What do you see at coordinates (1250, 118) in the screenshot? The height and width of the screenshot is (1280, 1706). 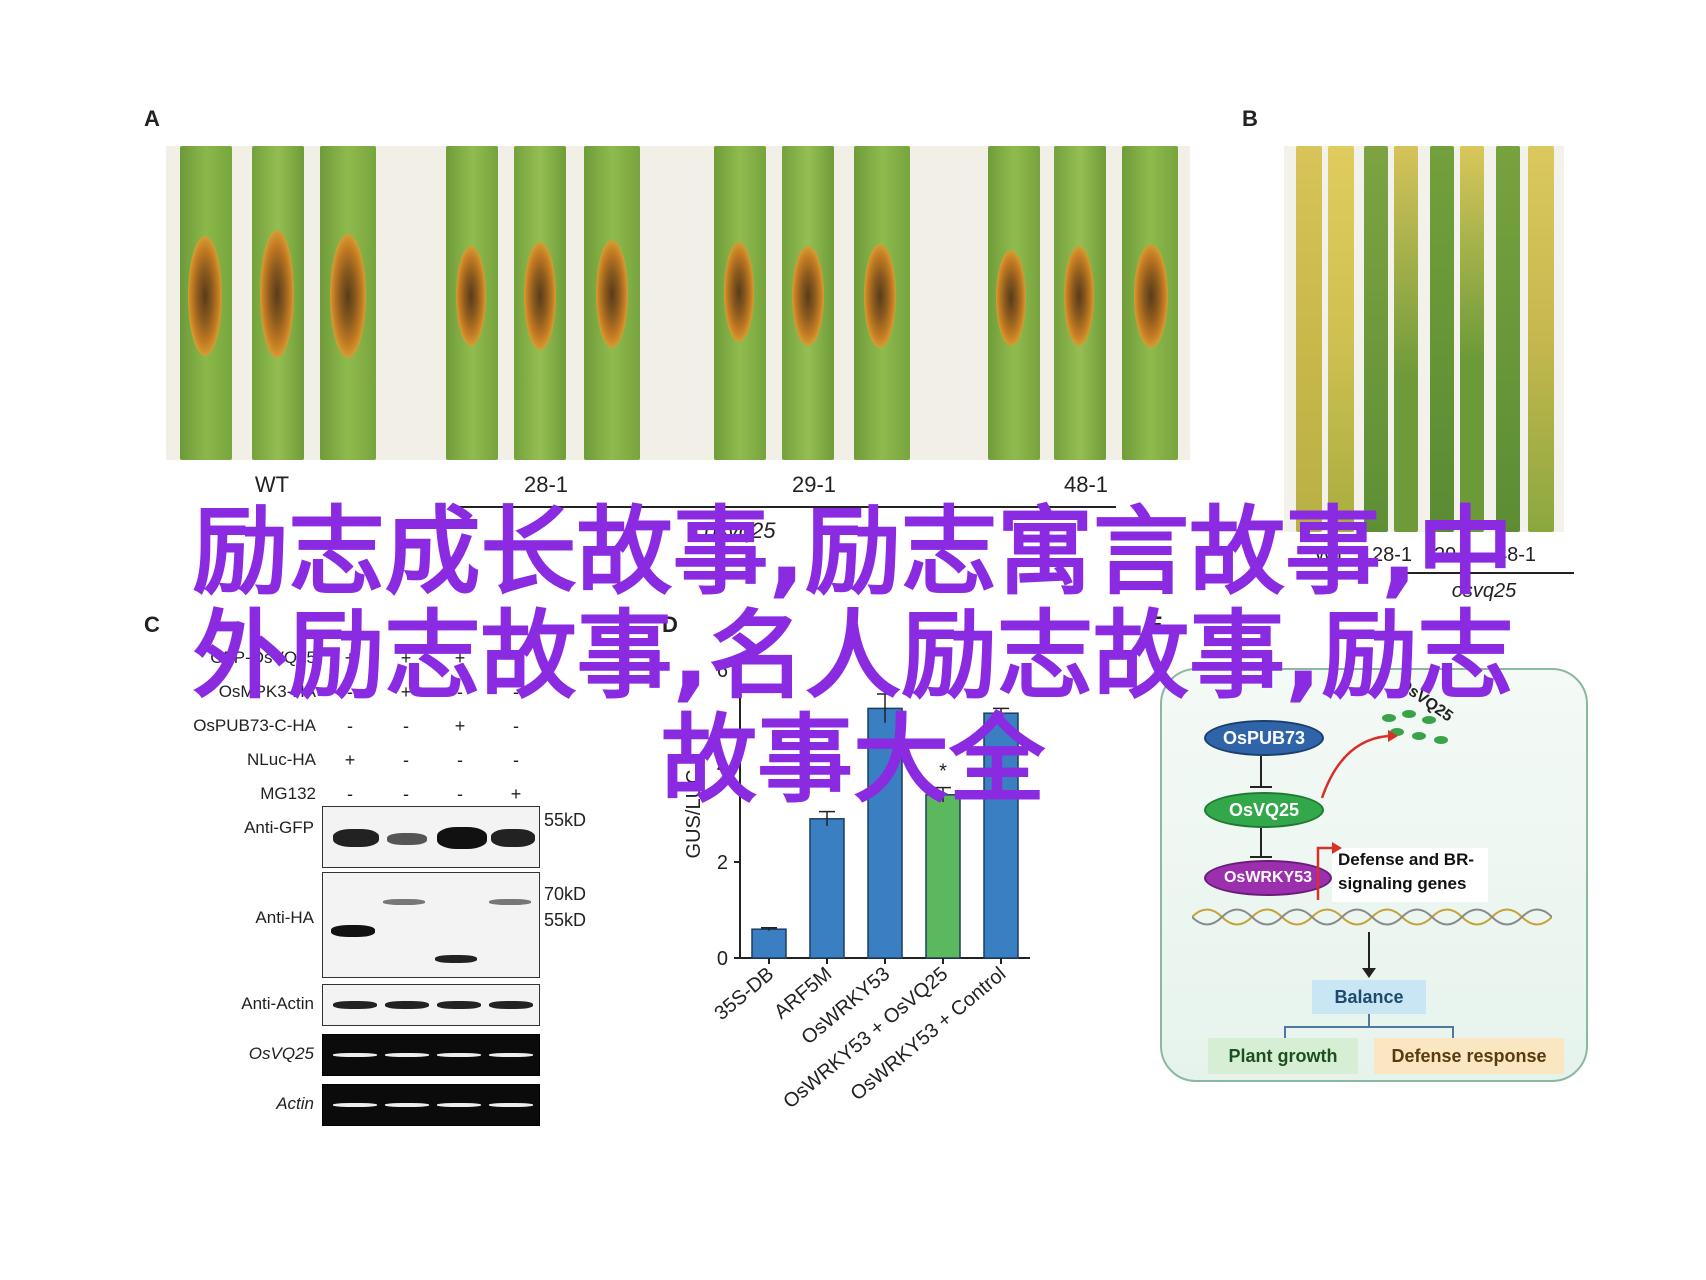 I see `panel-letter-b: B` at bounding box center [1250, 118].